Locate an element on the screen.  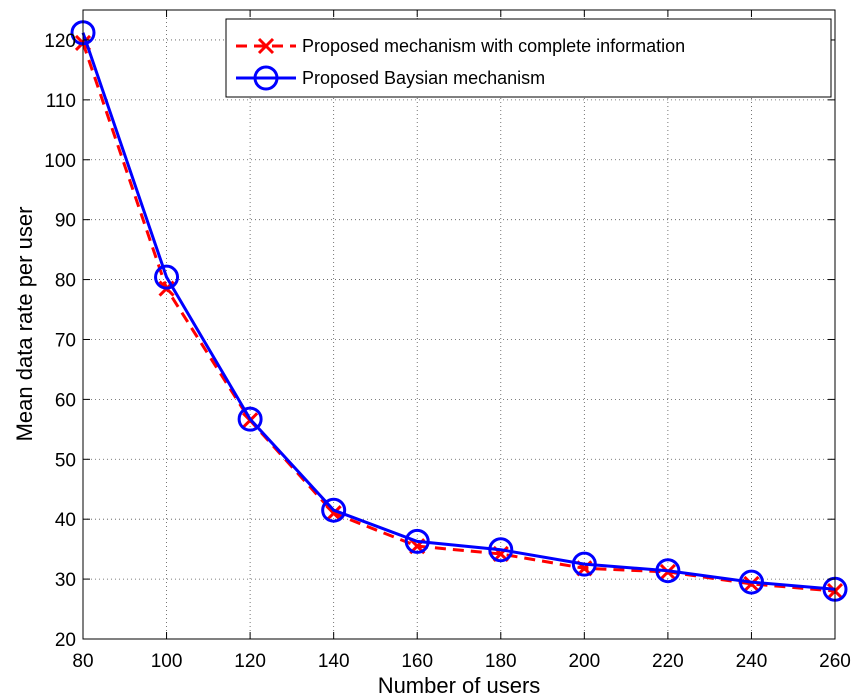
legend-marker-circle is located at coordinates (266, 78).